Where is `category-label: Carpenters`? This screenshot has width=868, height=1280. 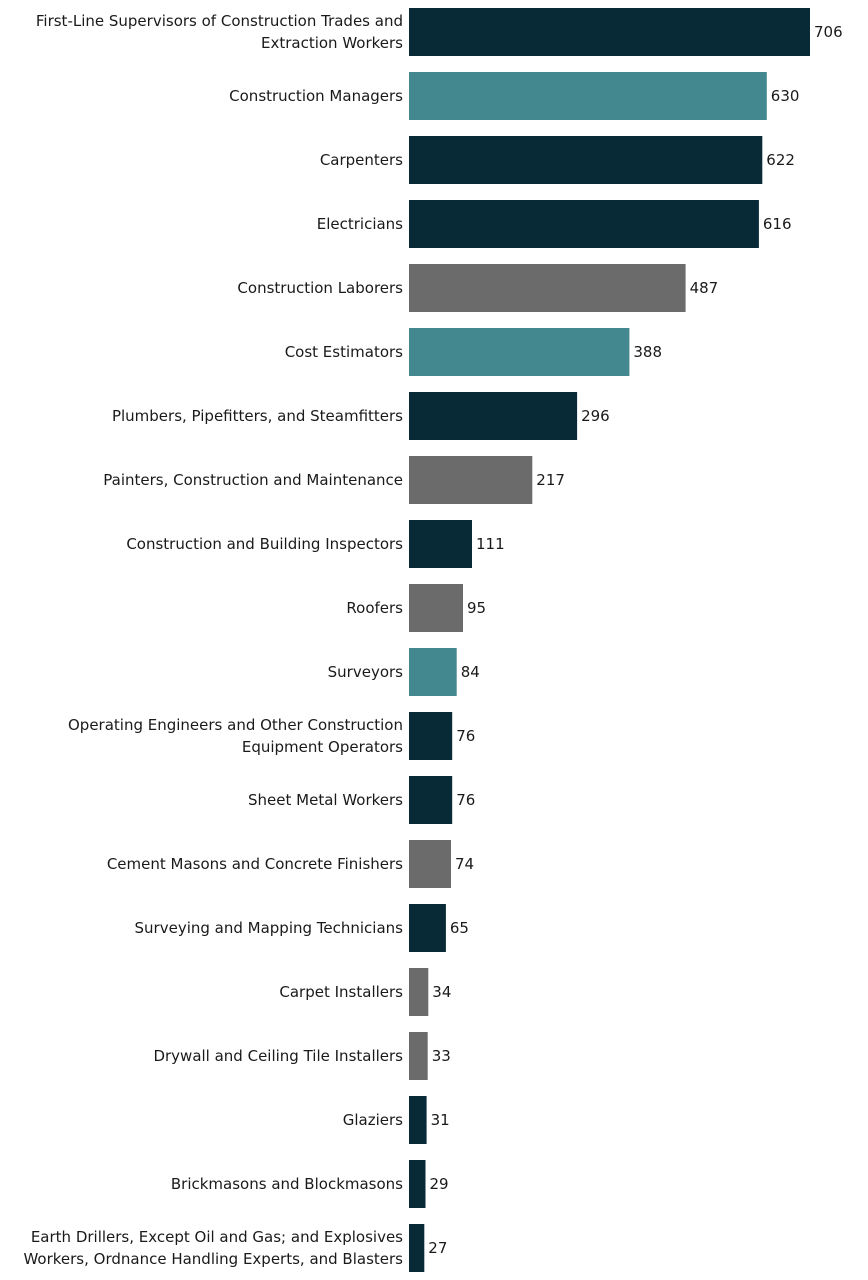
category-label: Carpenters is located at coordinates (361, 160).